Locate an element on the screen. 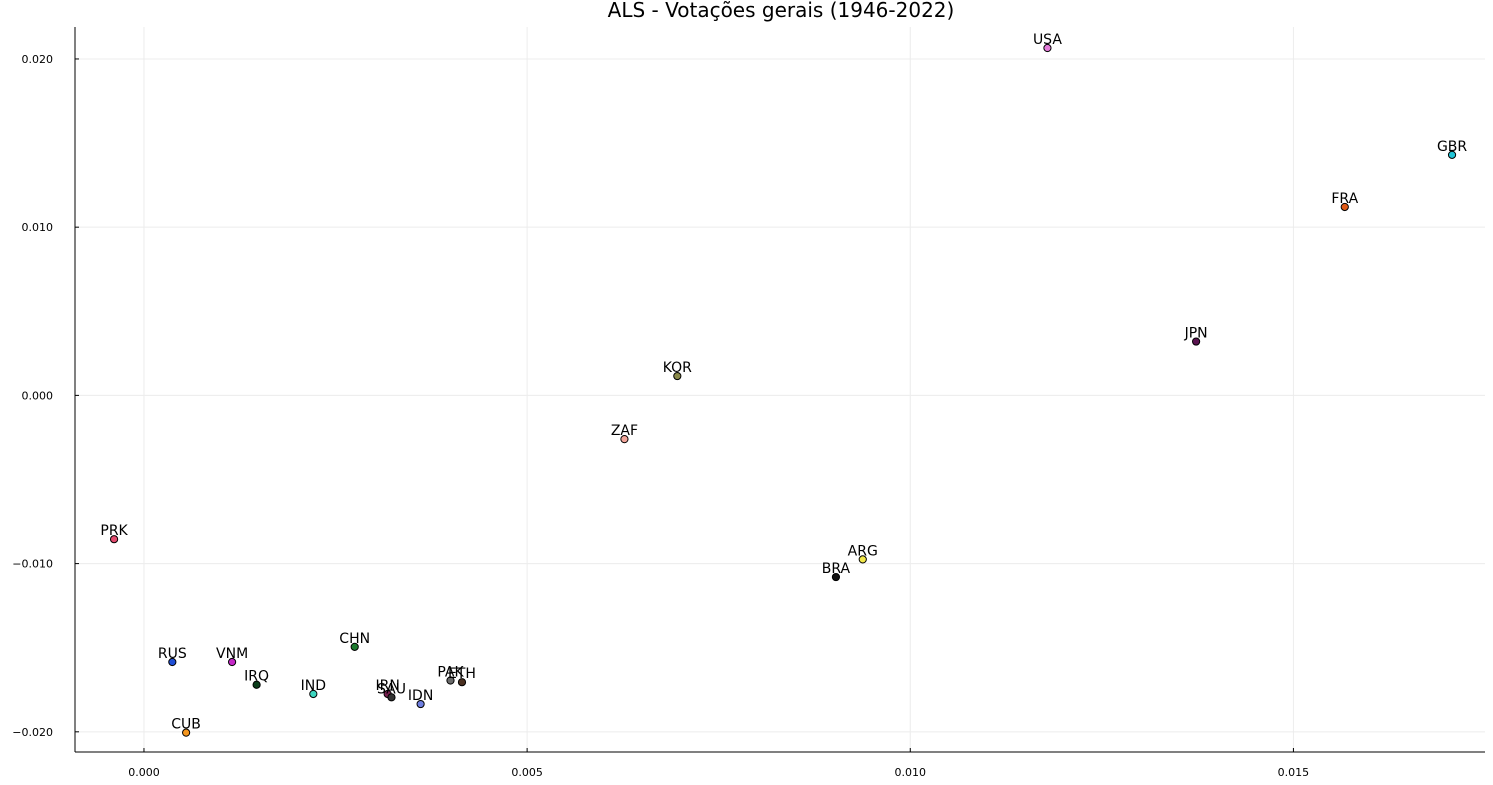 The height and width of the screenshot is (785, 1493). point-label: IRN is located at coordinates (387, 686).